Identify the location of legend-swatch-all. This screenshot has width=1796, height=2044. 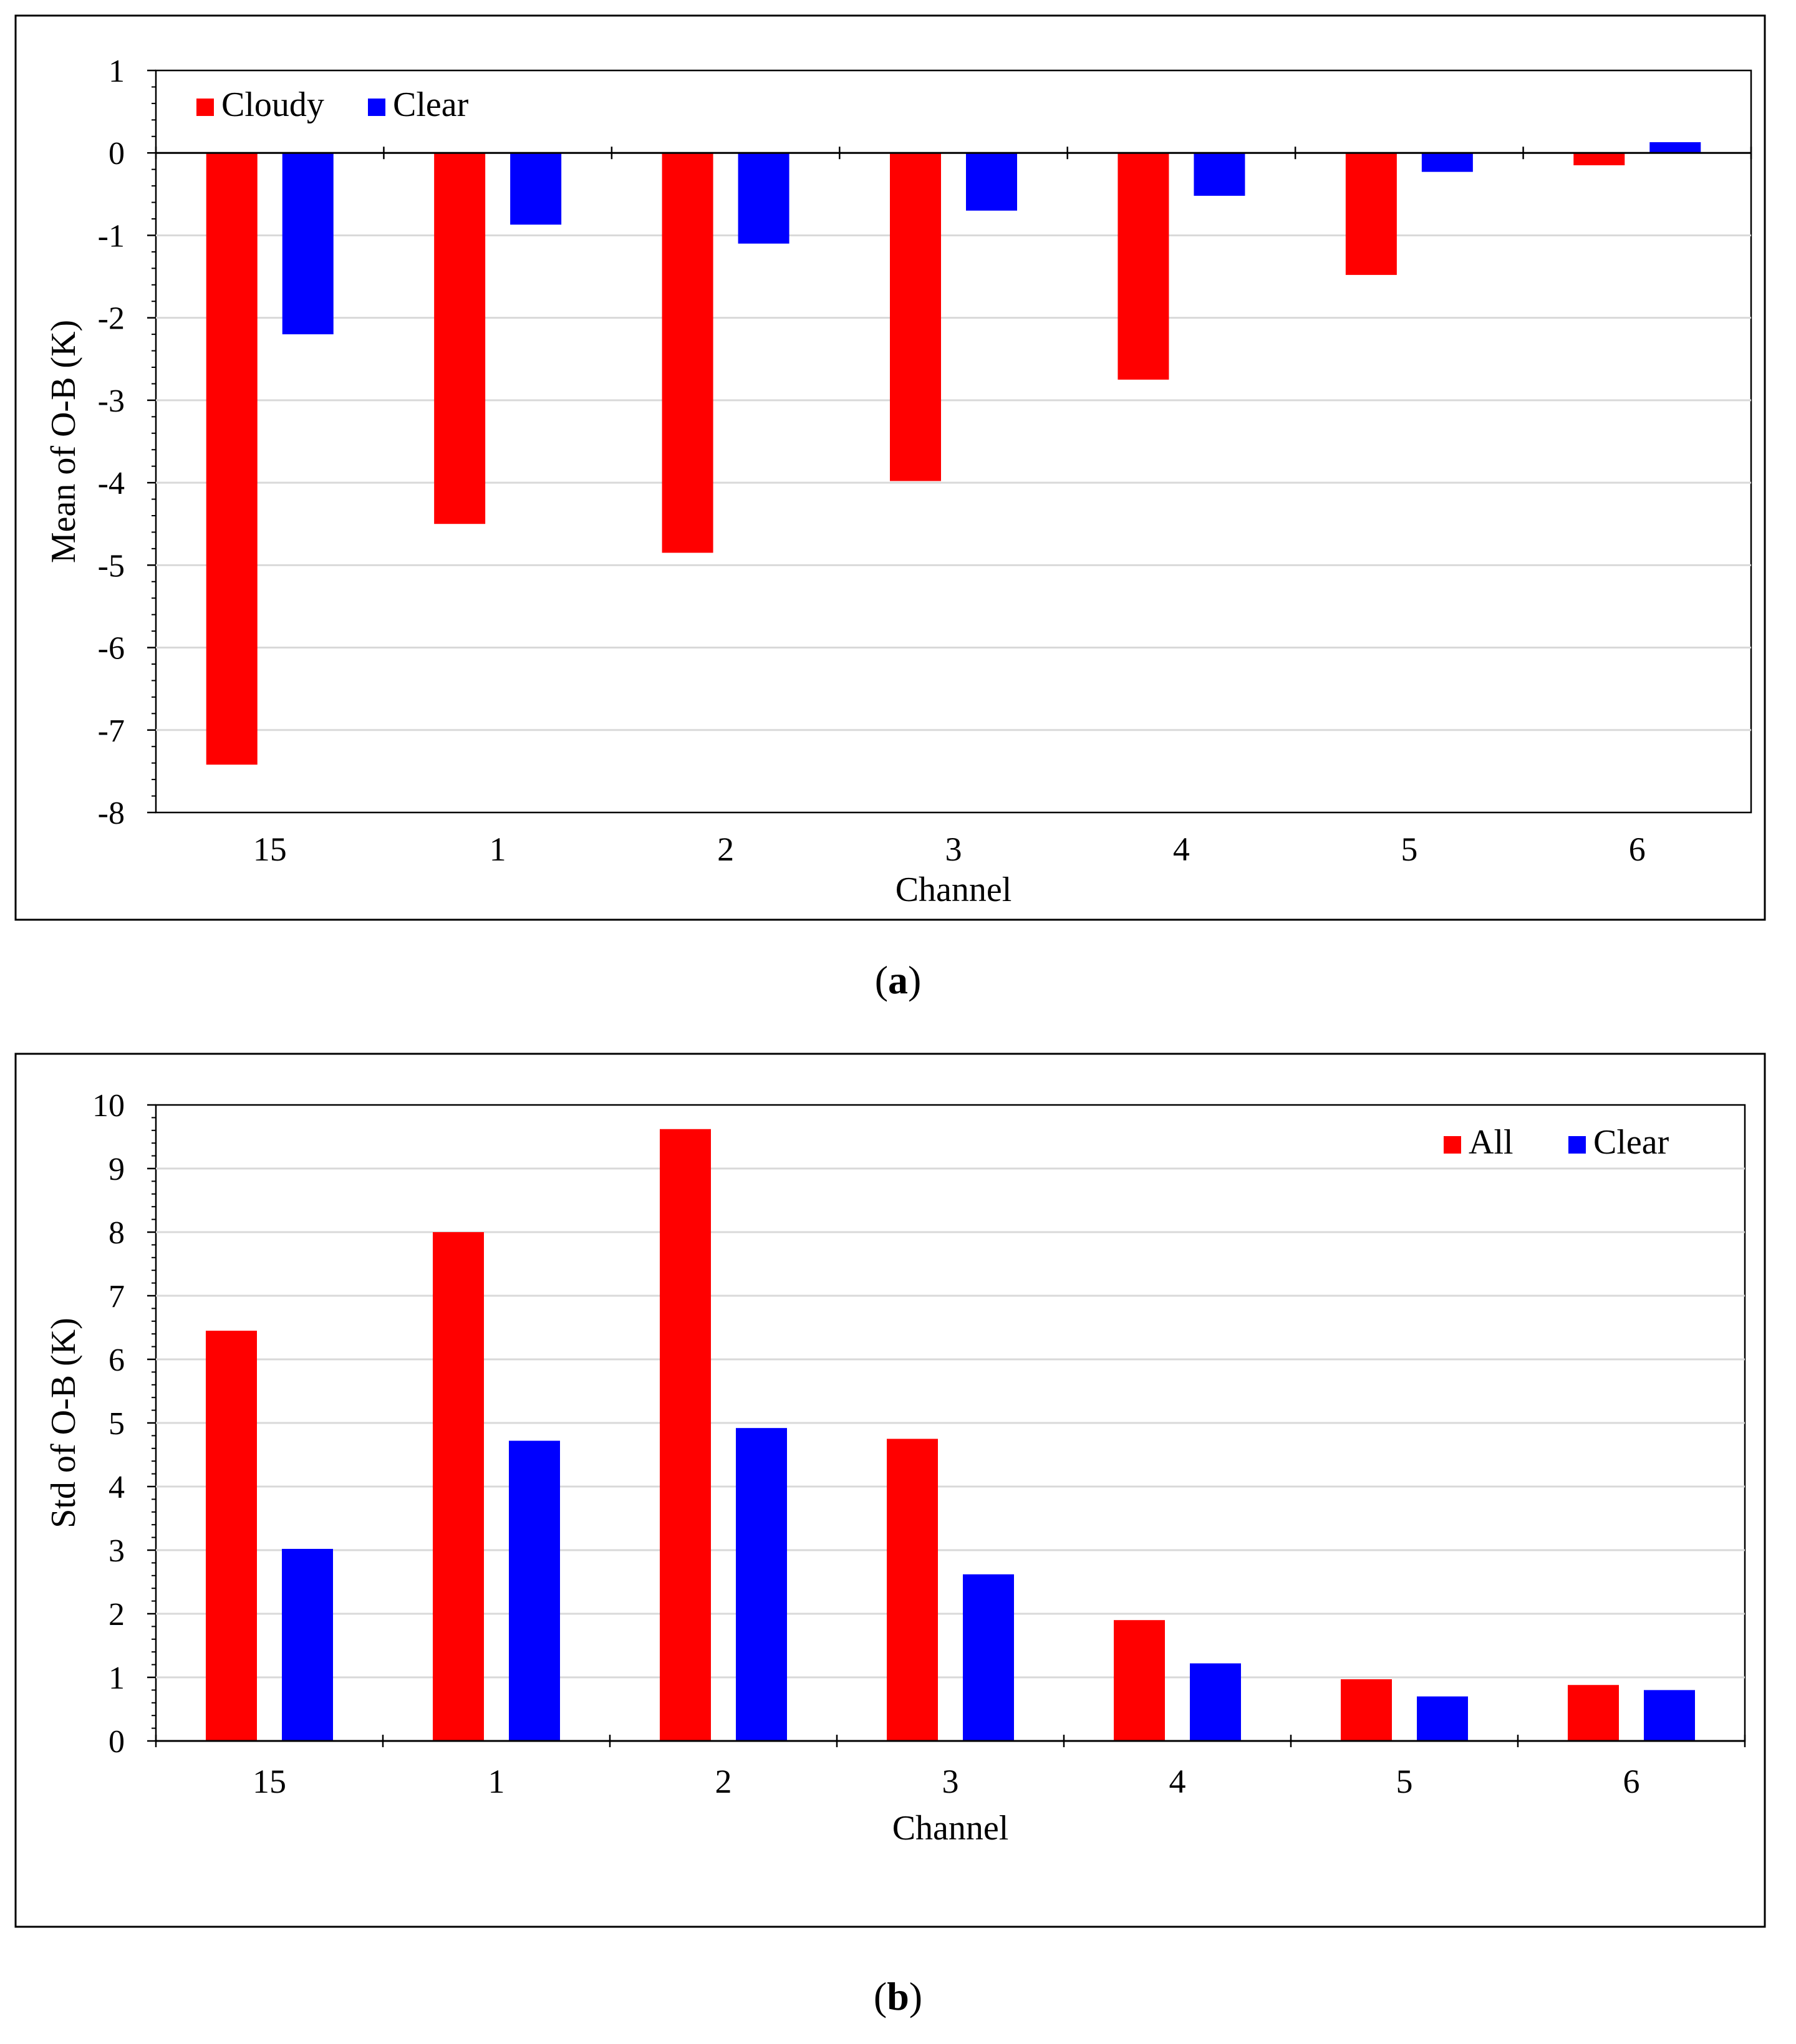
(1452, 1145).